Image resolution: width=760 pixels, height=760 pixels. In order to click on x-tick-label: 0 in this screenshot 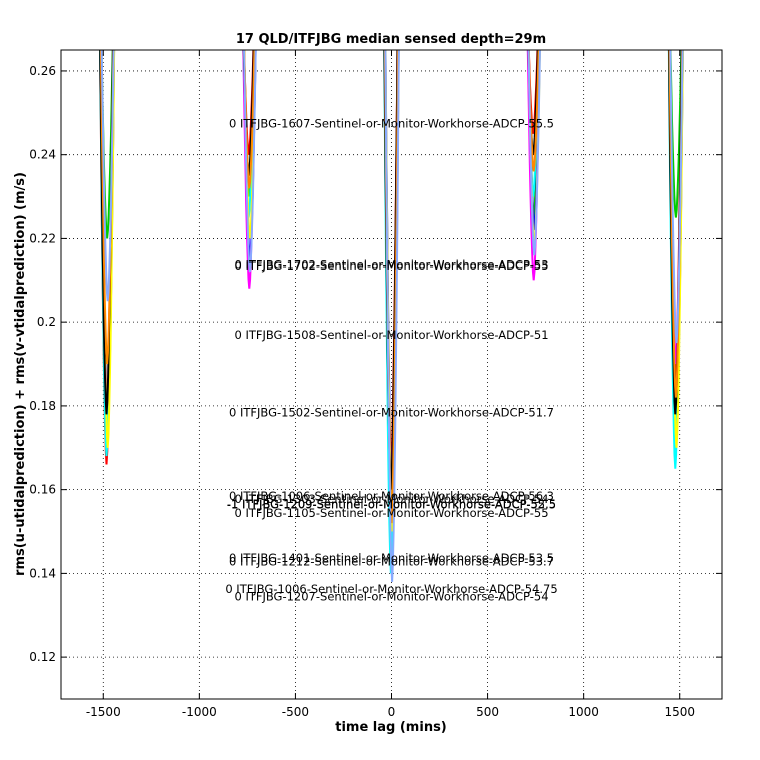, I will do `click(392, 712)`.